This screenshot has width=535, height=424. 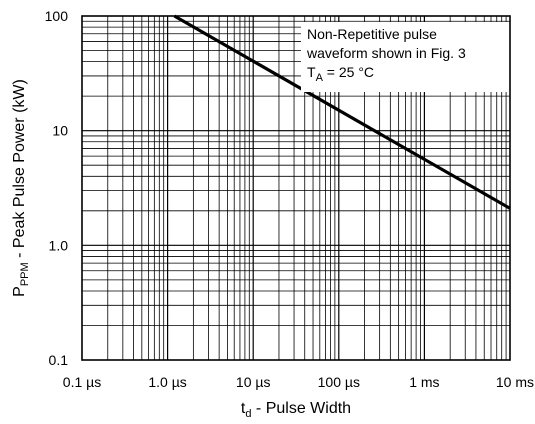 I want to click on y-axis-label-rest: - Peak Pulse Power (kW), so click(x=19, y=170).